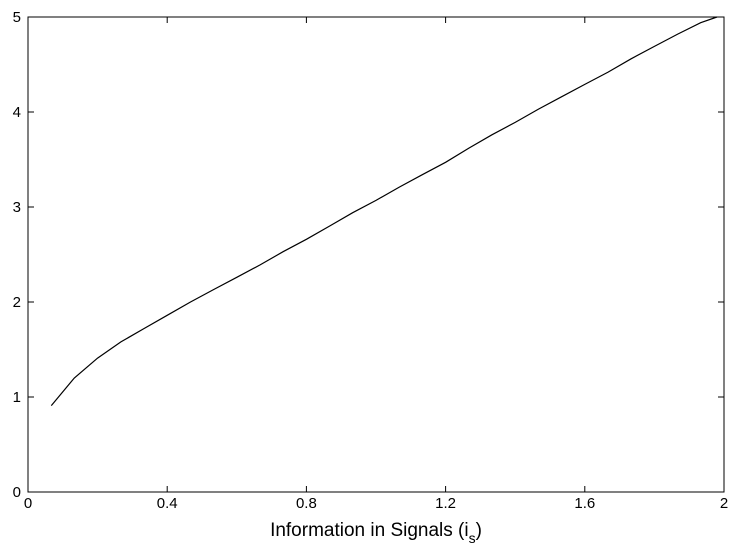  I want to click on y-tick-label: 4, so click(17, 112).